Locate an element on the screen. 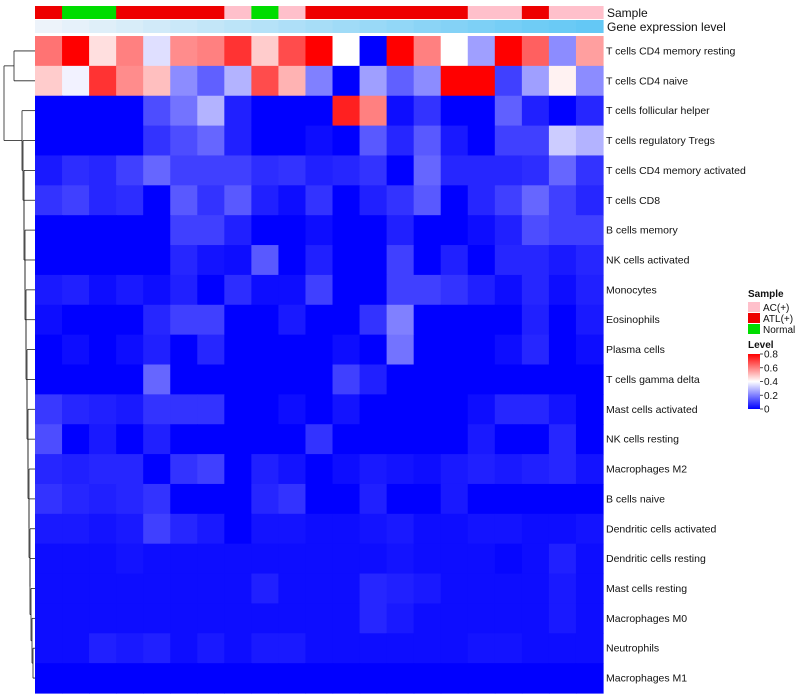 The width and height of the screenshot is (800, 700). row-label: T cells follicular helper is located at coordinates (658, 111).